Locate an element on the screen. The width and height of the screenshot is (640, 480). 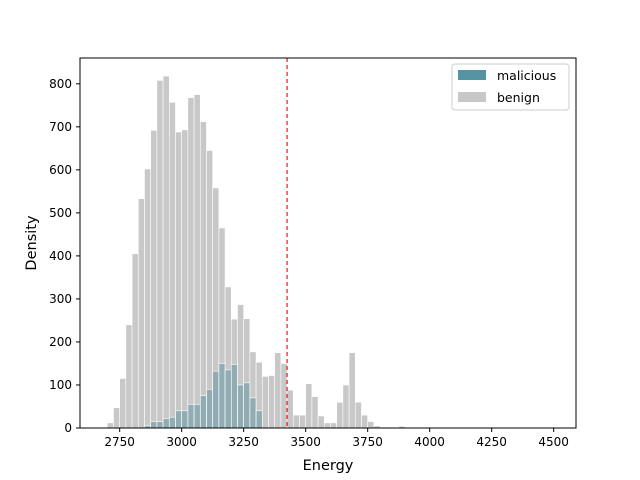
legend-label-malicious: malicious is located at coordinates (526, 75).